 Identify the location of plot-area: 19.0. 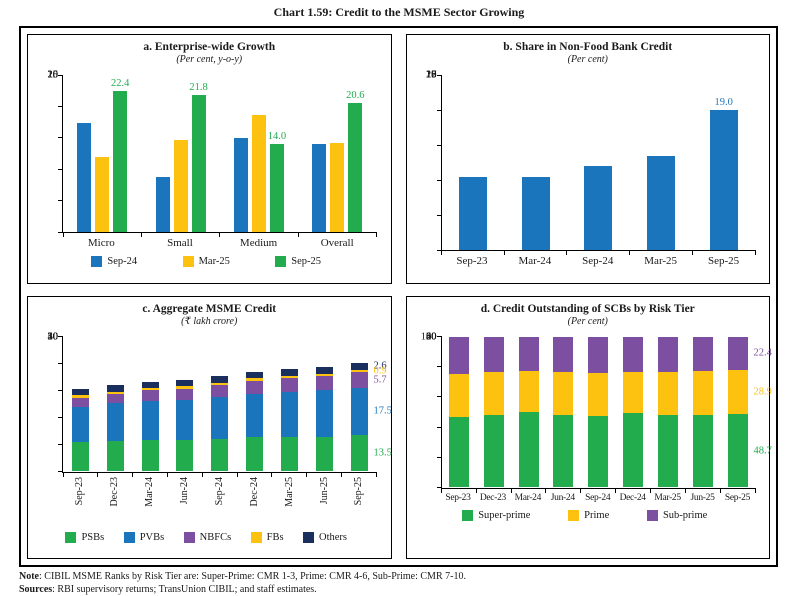
(596, 164).